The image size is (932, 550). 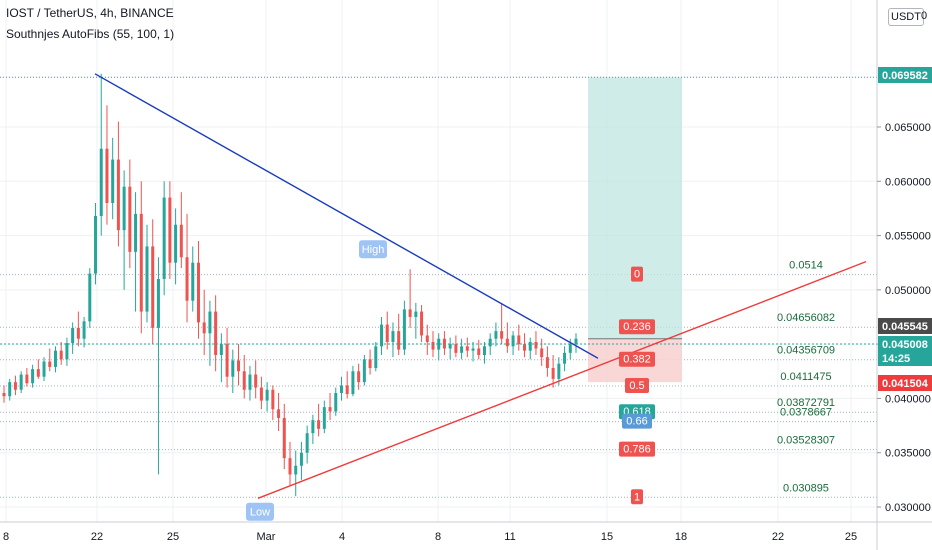 I want to click on fib-ratio-label: 0, so click(x=637, y=275).